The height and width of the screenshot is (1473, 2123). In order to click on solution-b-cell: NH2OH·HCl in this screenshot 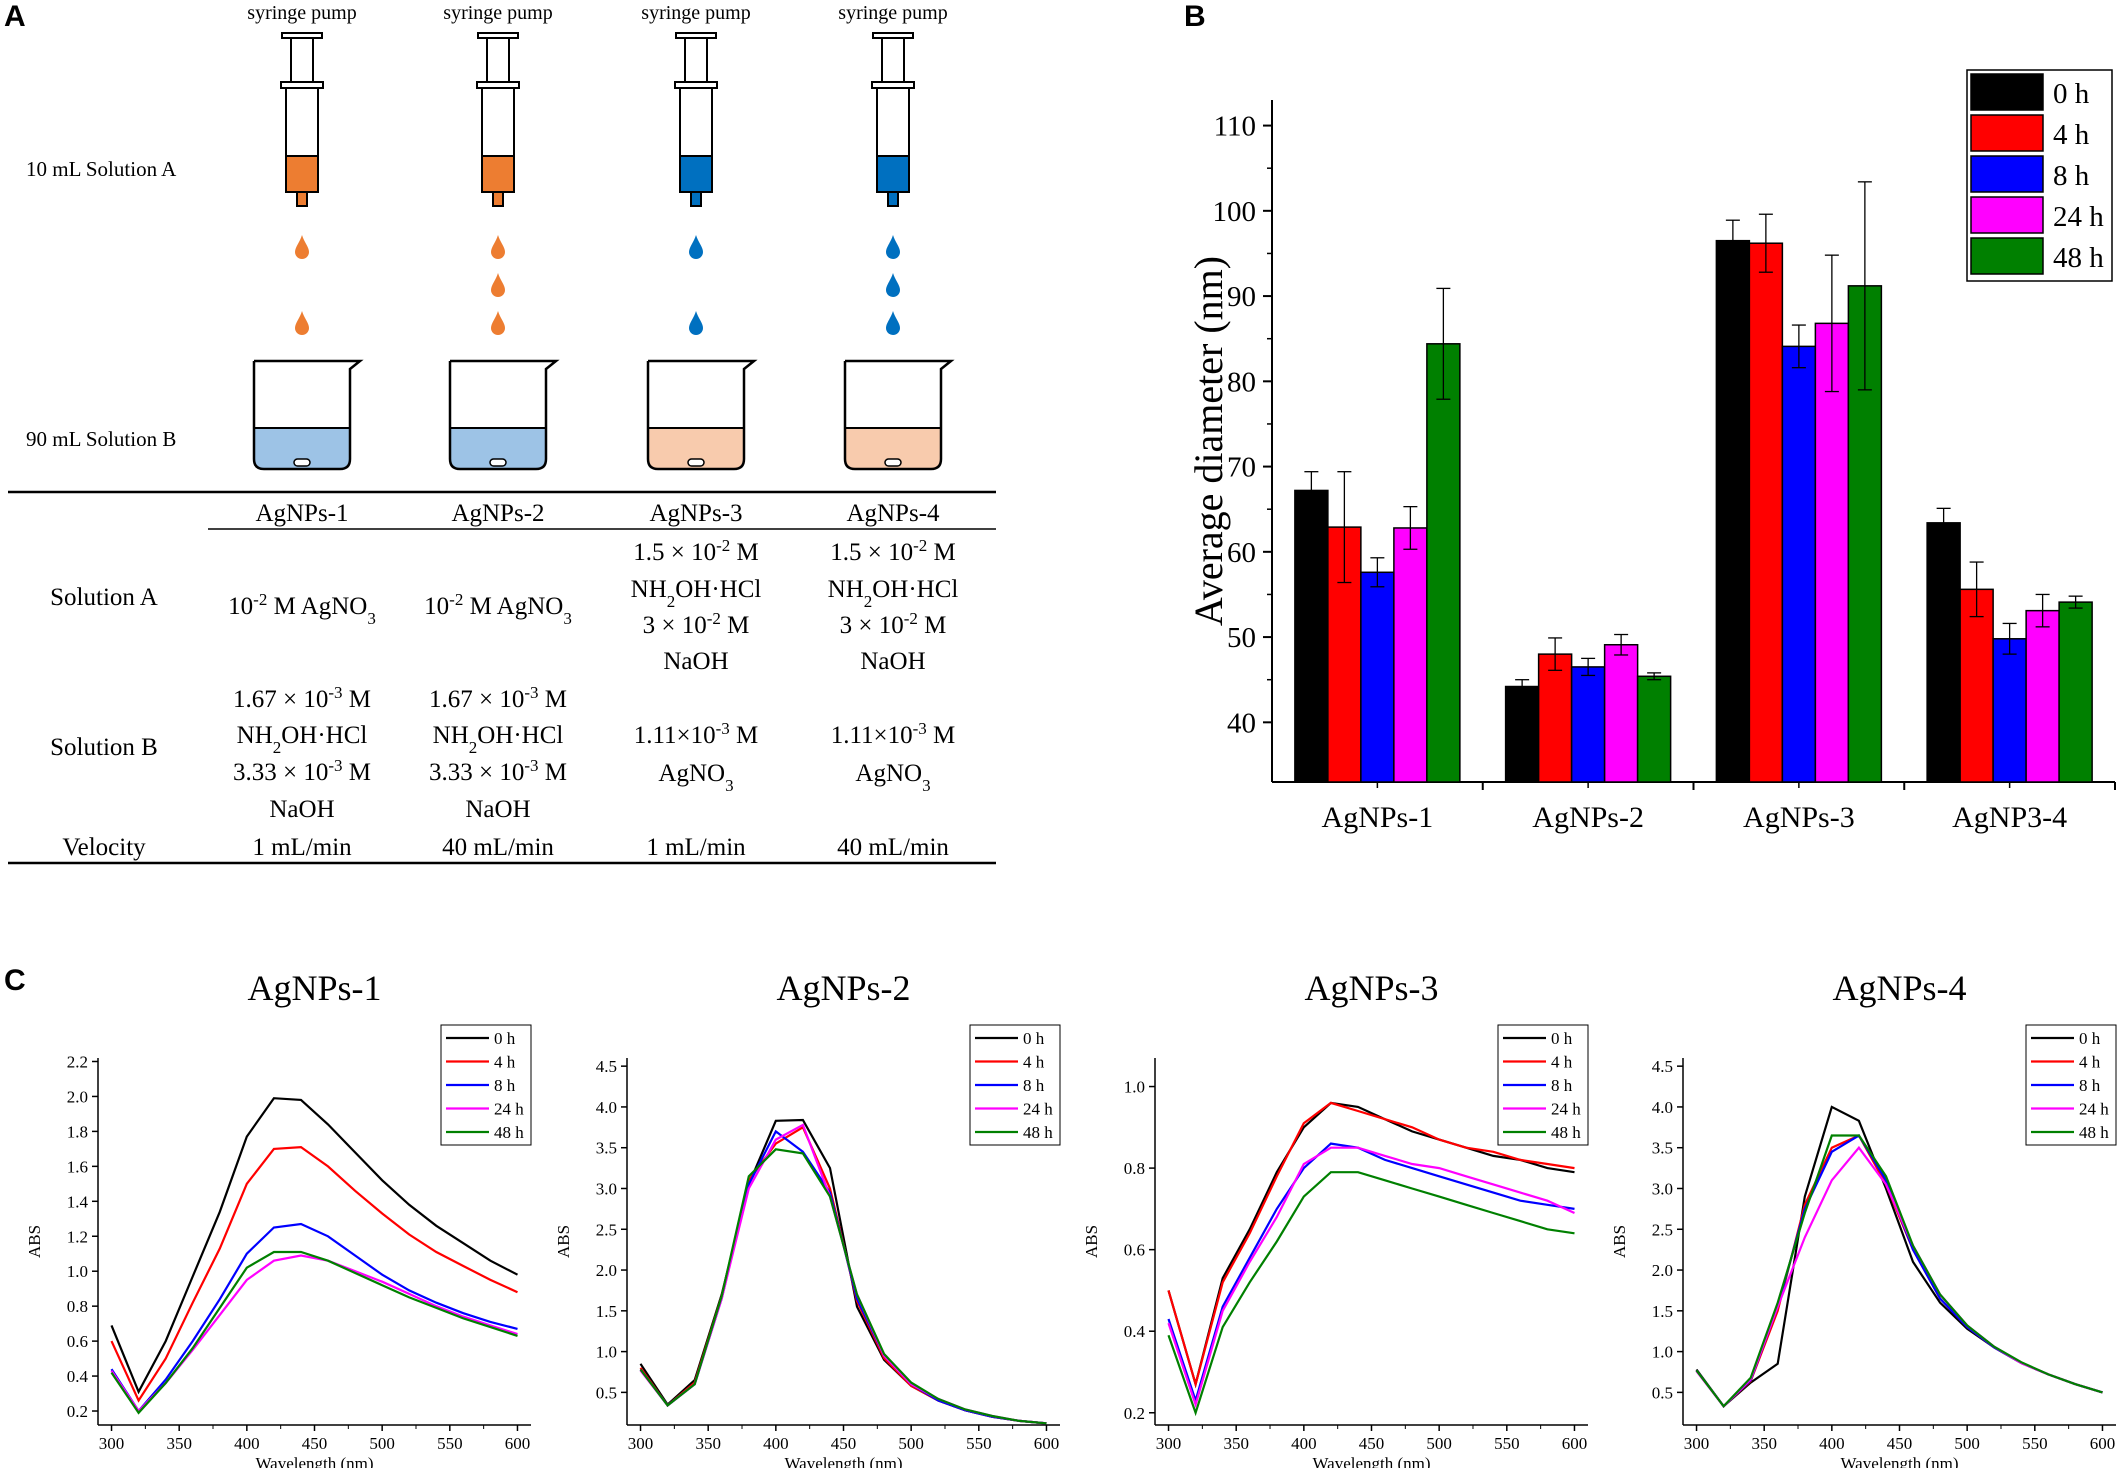, I will do `click(498, 739)`.